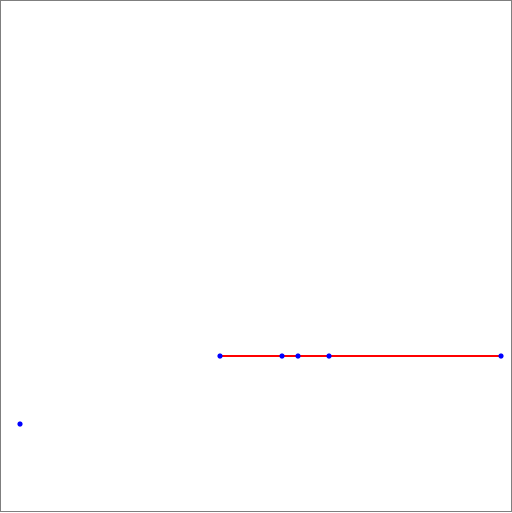 This screenshot has width=512, height=513. What do you see at coordinates (298, 356) in the screenshot?
I see `point-p3` at bounding box center [298, 356].